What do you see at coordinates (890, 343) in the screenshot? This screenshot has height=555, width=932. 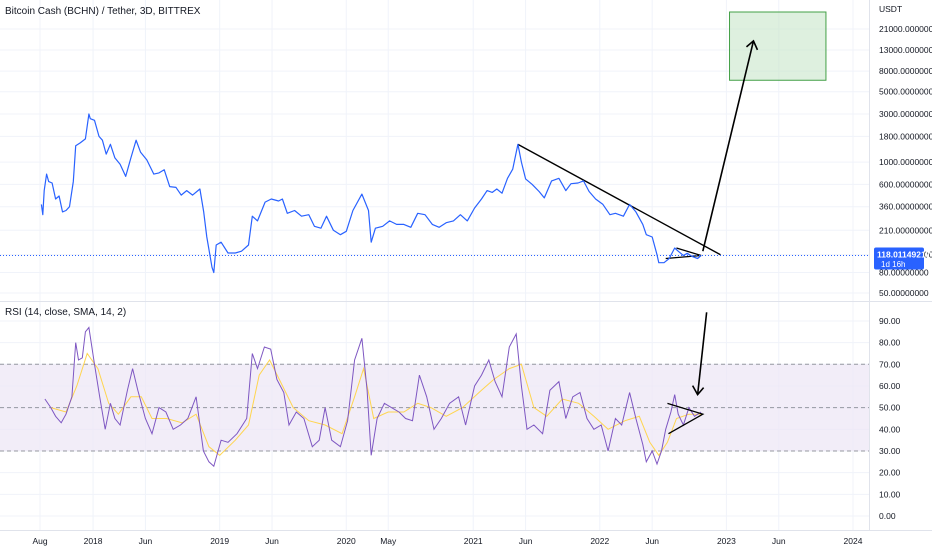 I see `rsi-tick-label: 80.00` at bounding box center [890, 343].